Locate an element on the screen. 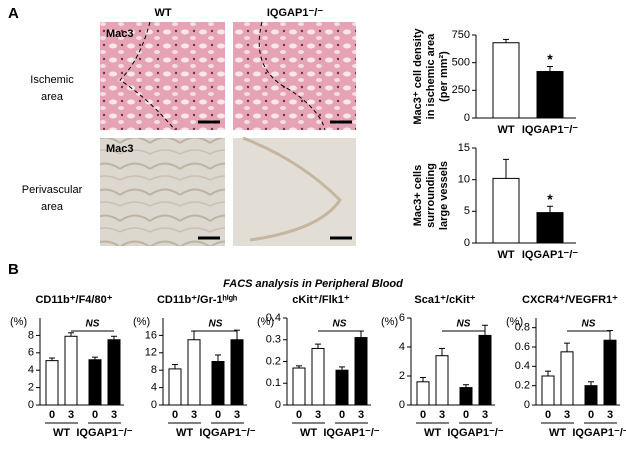 The width and height of the screenshot is (626, 451). y-tick-label: 12 is located at coordinates (151, 353).